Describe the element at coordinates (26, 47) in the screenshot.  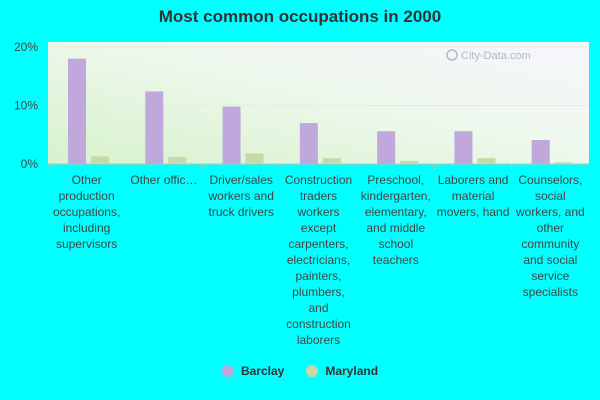
I see `y-tick-label: 20%` at that location.